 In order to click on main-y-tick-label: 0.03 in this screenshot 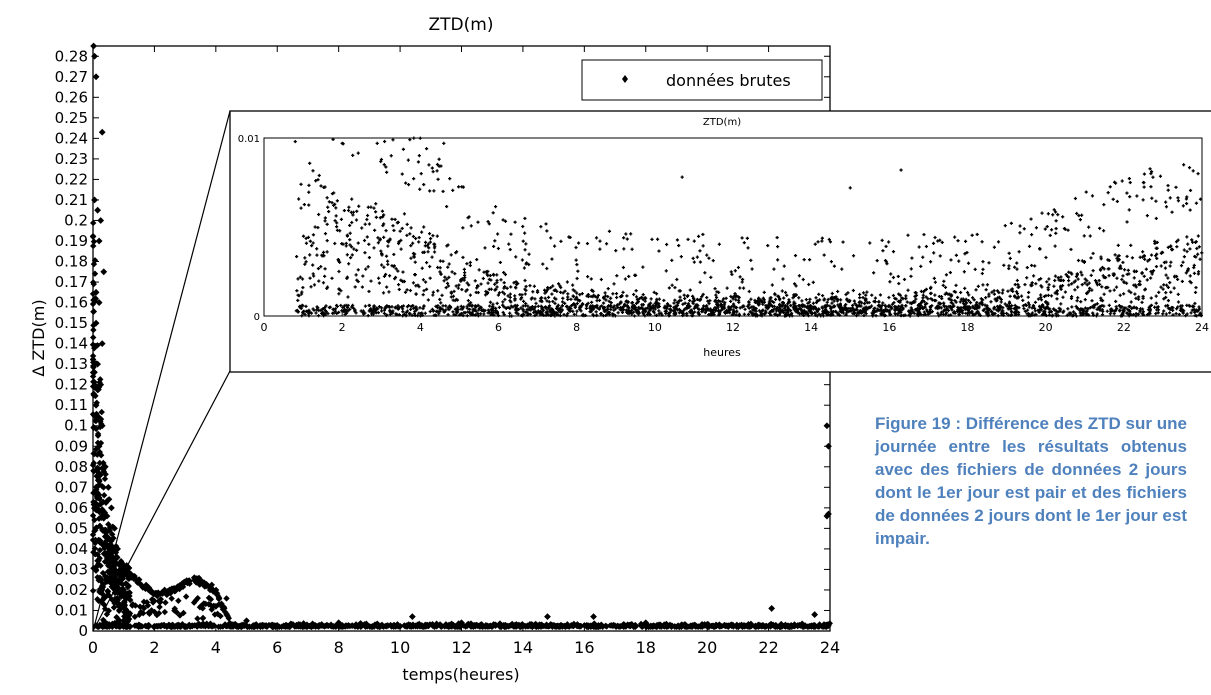, I will do `click(71, 569)`.